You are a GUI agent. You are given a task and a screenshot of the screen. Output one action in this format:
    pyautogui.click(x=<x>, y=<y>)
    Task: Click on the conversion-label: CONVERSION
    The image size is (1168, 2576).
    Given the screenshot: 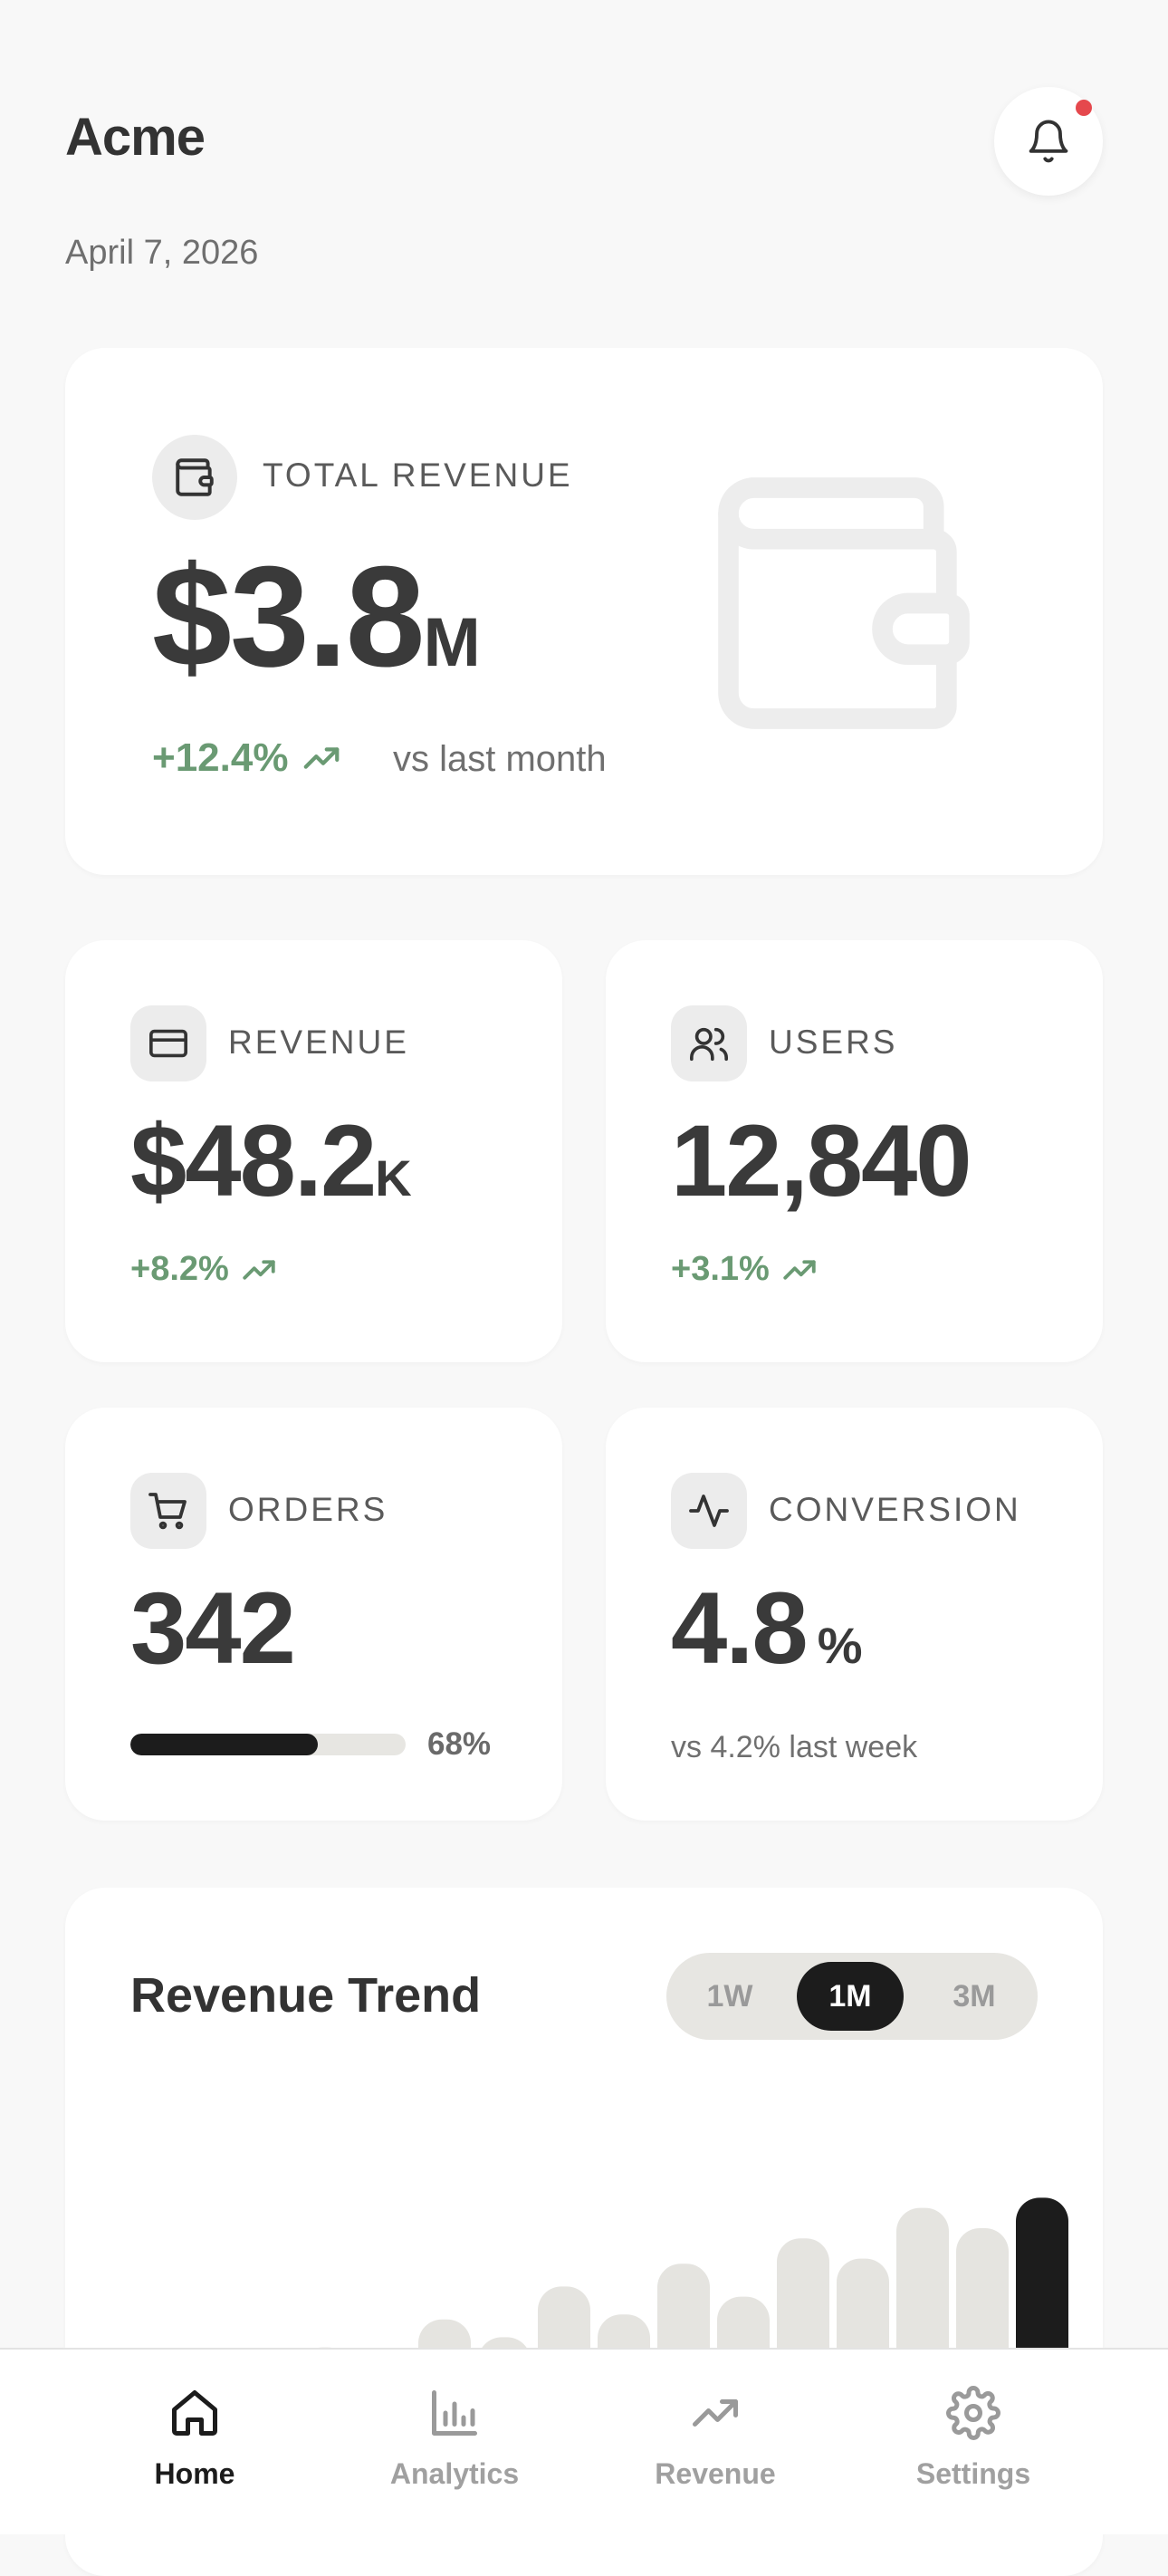 What is the action you would take?
    pyautogui.click(x=895, y=1509)
    